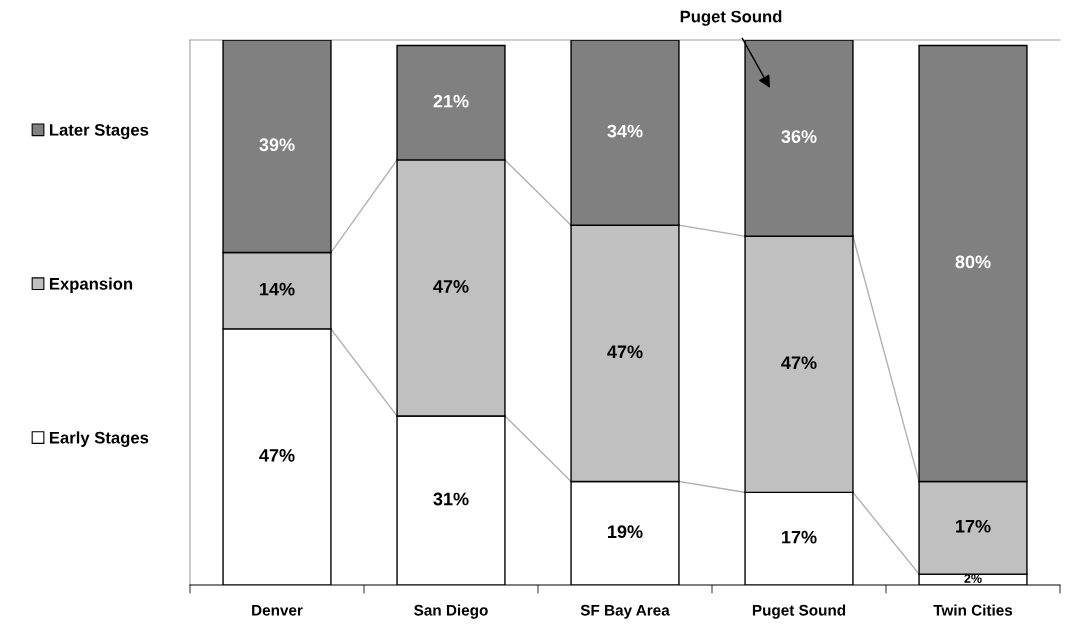 The height and width of the screenshot is (624, 1089). What do you see at coordinates (973, 262) in the screenshot?
I see `data-label: 80%` at bounding box center [973, 262].